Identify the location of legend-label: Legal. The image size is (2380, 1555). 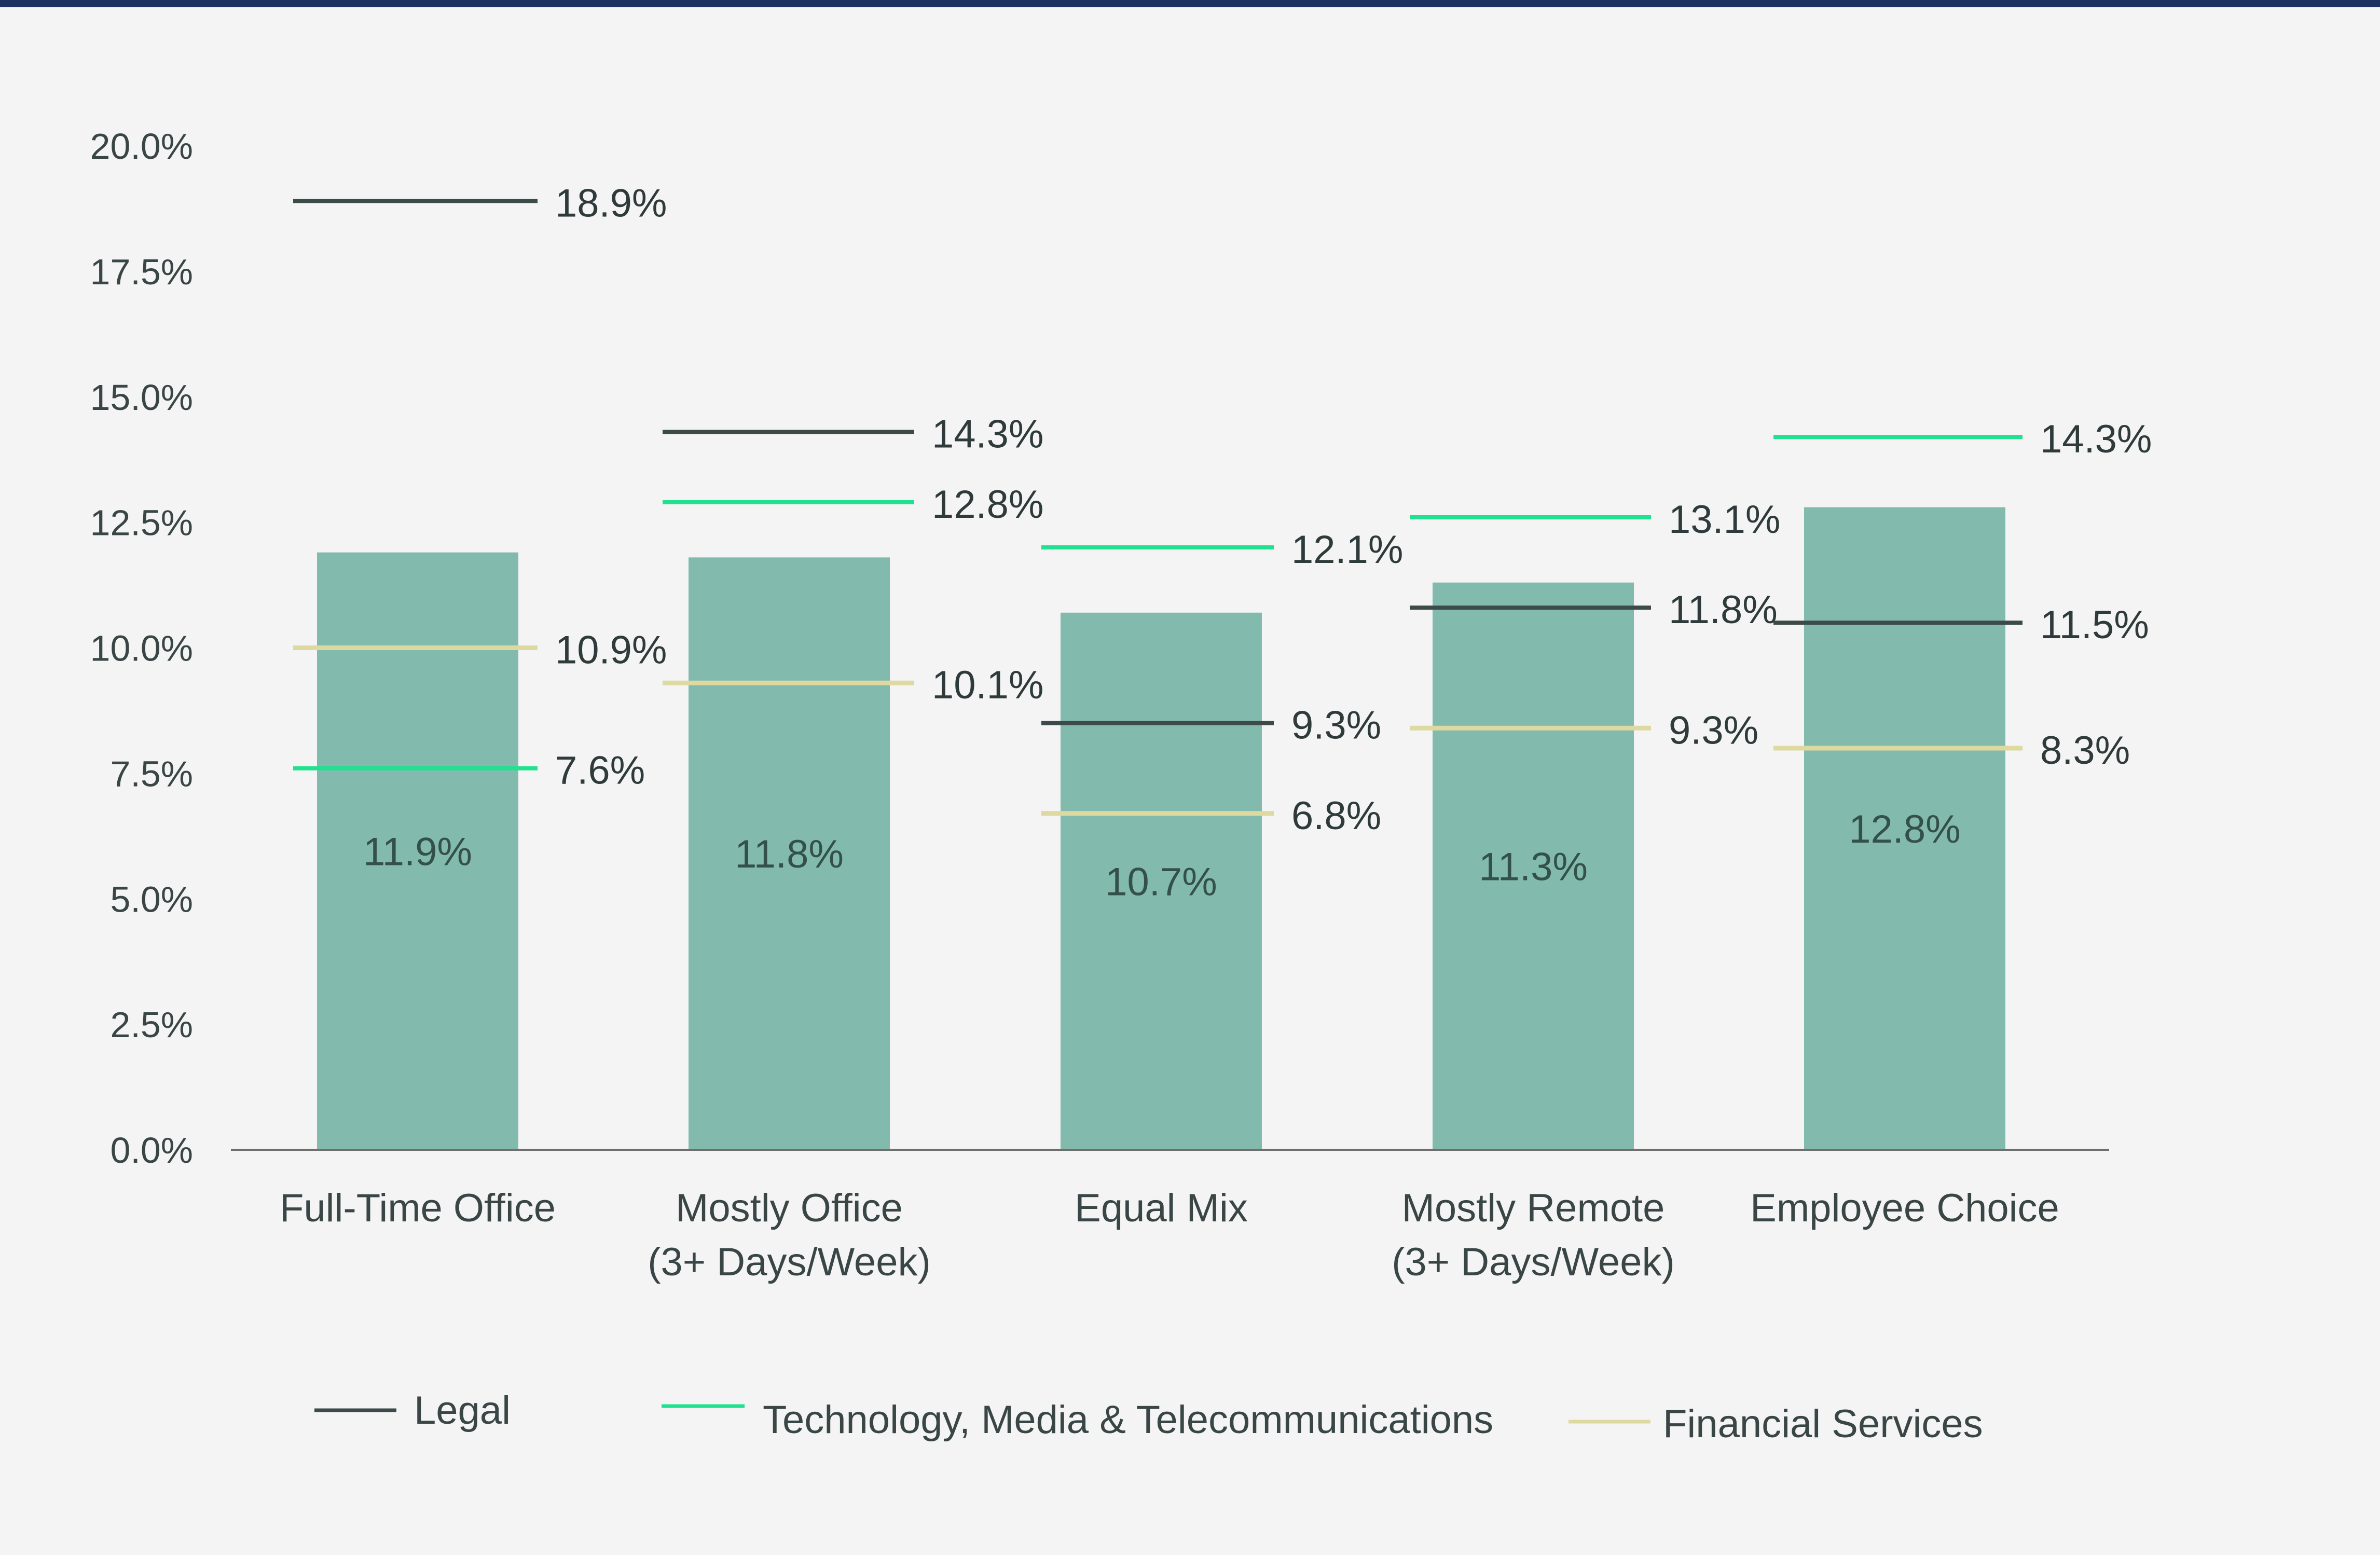
(463, 1410).